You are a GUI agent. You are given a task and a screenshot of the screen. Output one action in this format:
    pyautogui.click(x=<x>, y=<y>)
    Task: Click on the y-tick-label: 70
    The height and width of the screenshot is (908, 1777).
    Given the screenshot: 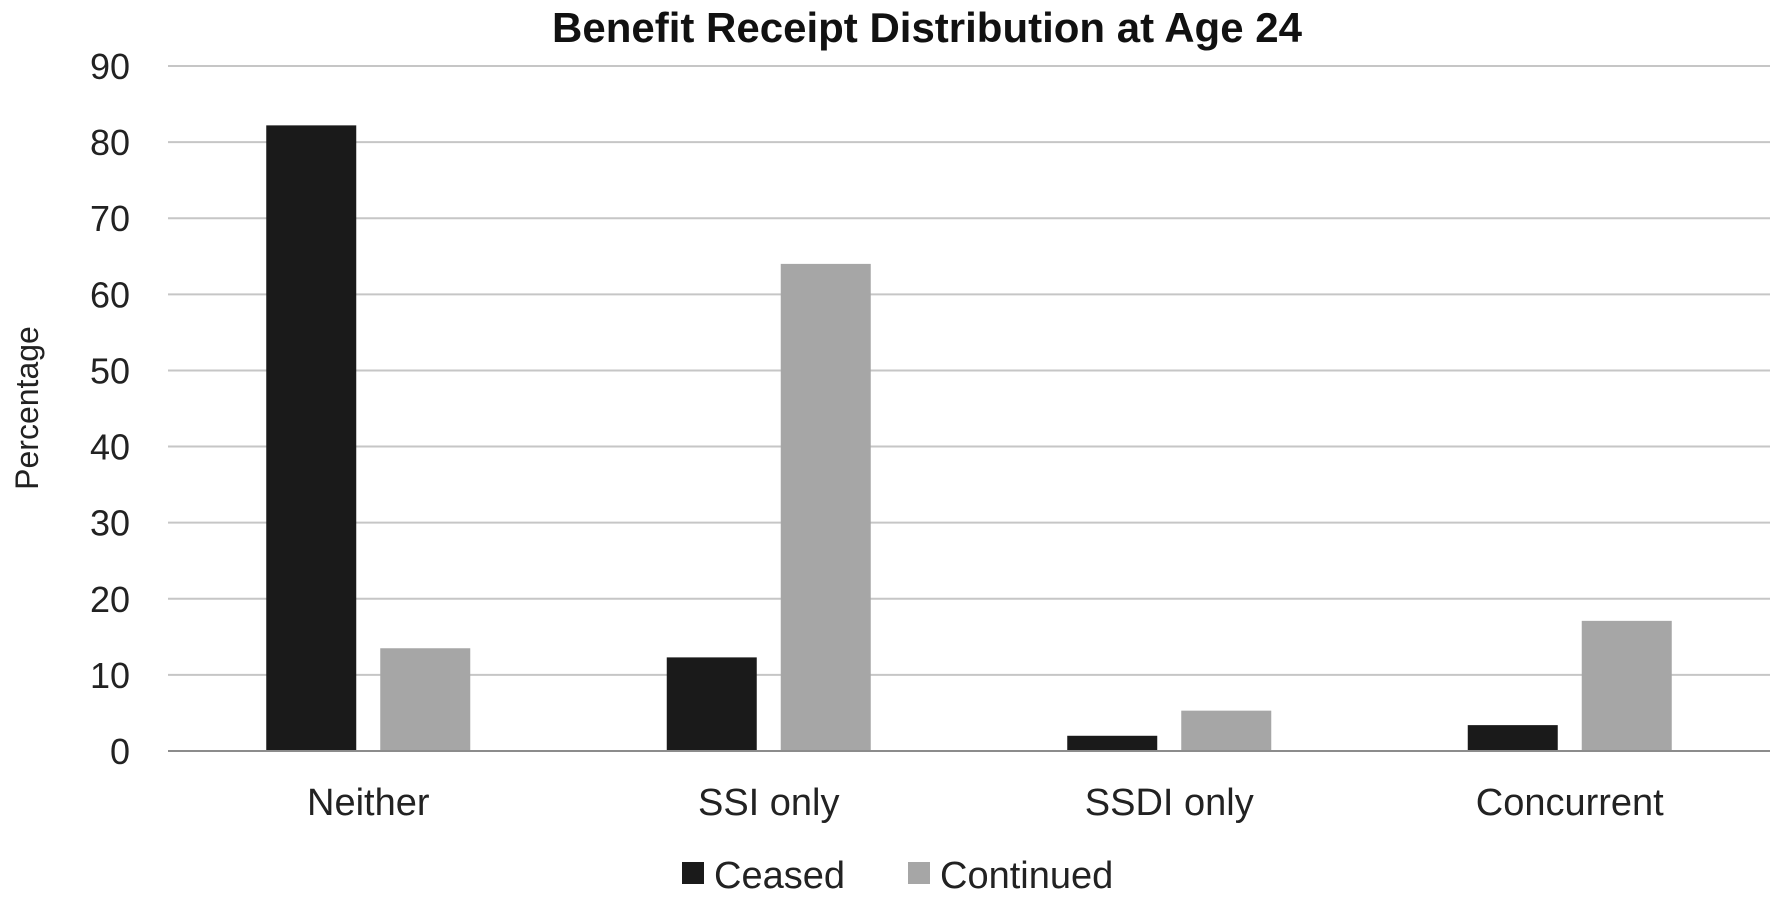 What is the action you would take?
    pyautogui.click(x=110, y=218)
    